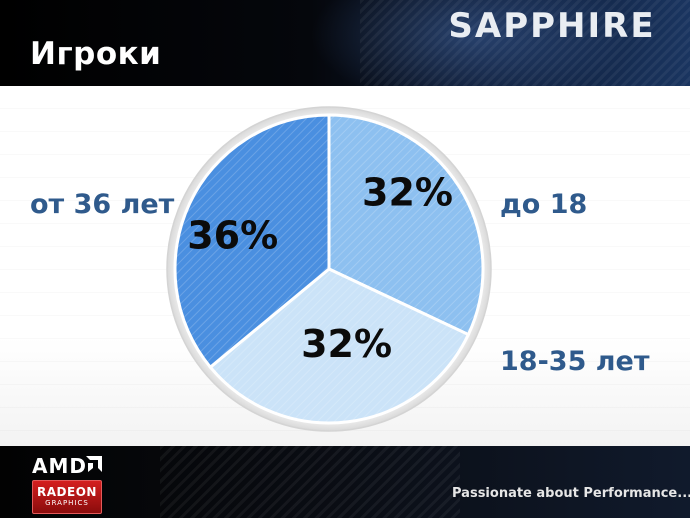  I want to click on pie-value-label-18-35: 32%, so click(346, 344).